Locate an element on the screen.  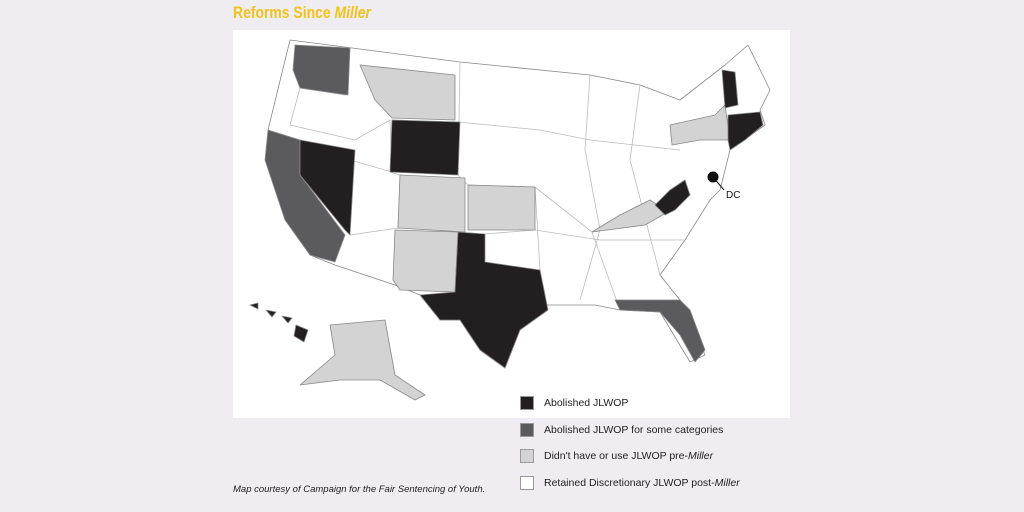
legend-item: Didn't have or use JLWOP pre- Miller is located at coordinates (630, 456).